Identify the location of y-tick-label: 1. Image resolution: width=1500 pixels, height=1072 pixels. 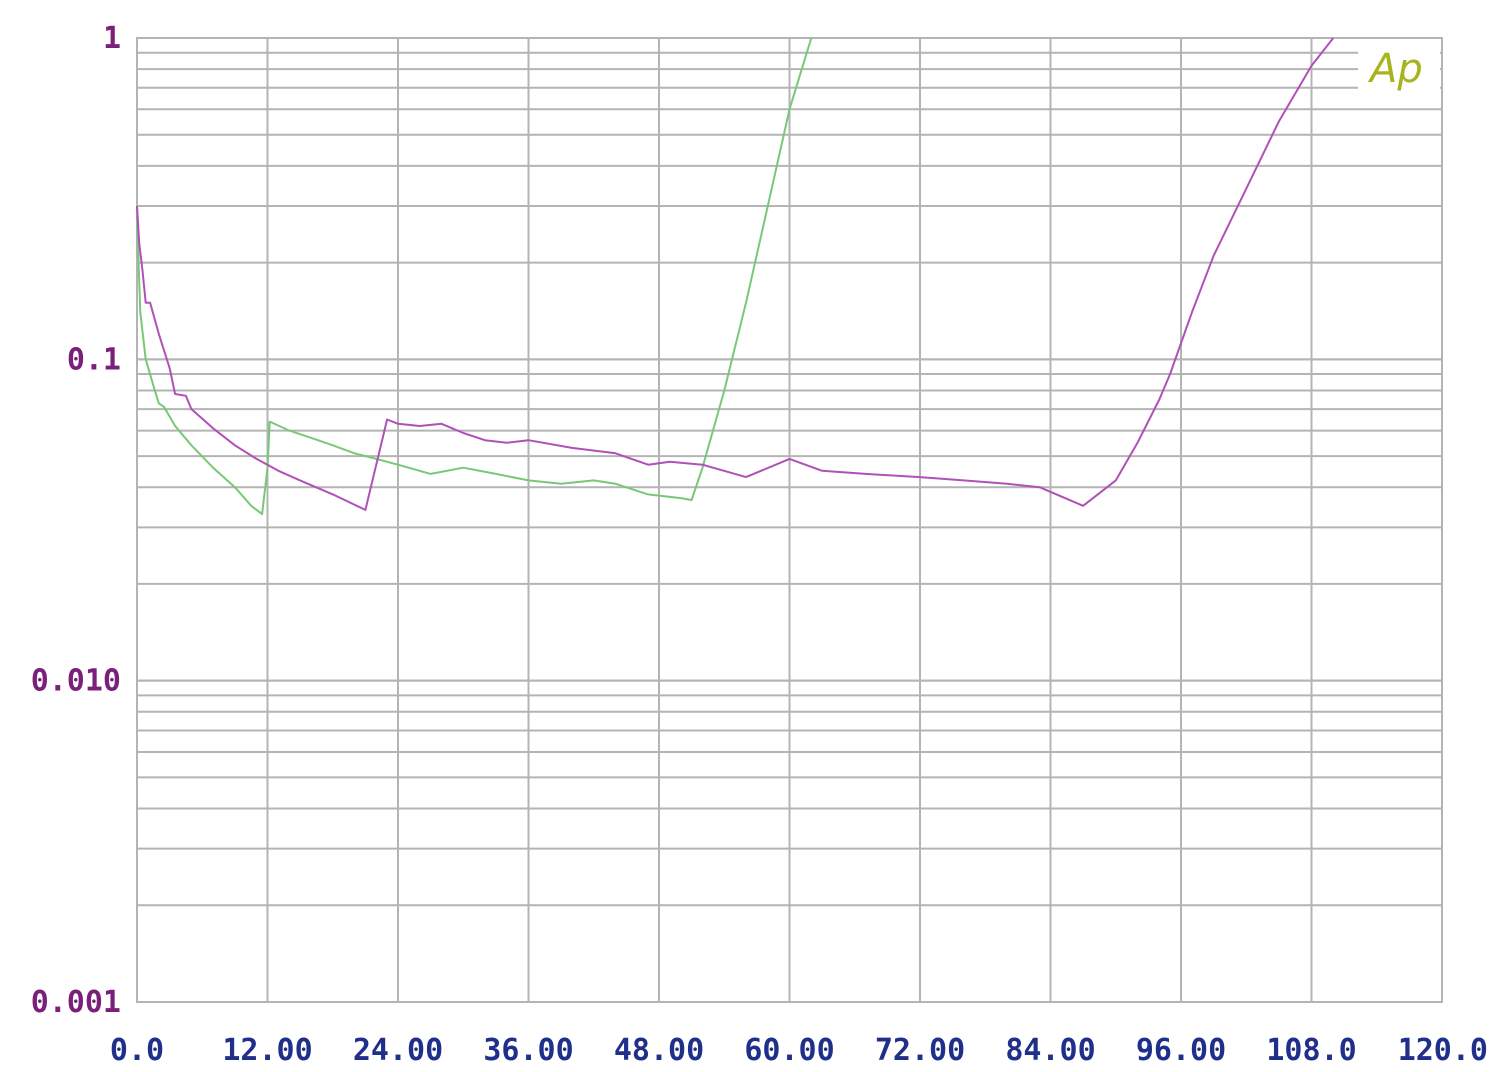
(112, 38).